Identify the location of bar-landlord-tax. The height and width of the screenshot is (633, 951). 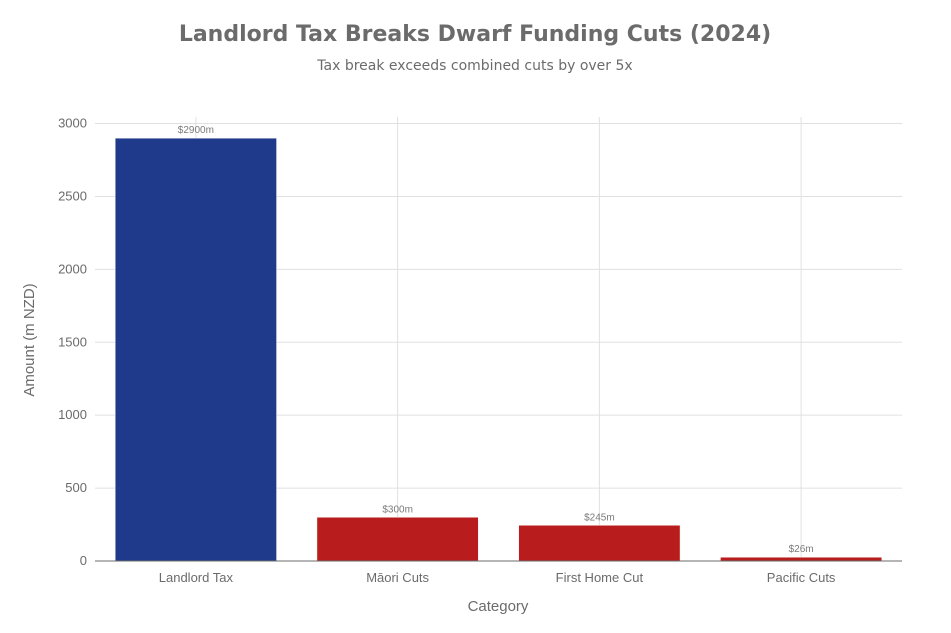
(195, 349).